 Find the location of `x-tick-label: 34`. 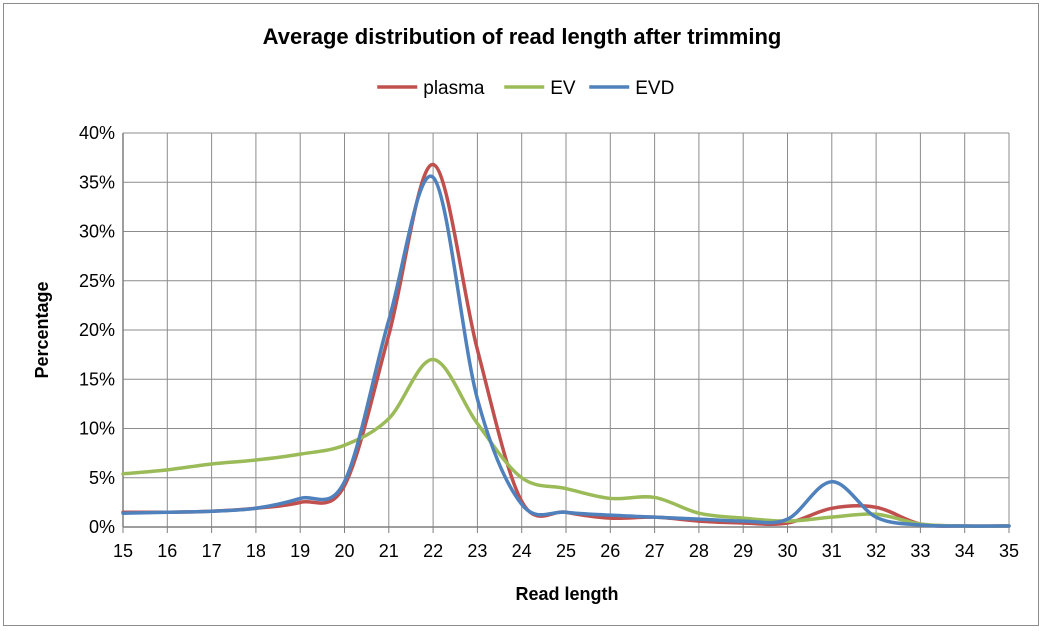

x-tick-label: 34 is located at coordinates (965, 551).